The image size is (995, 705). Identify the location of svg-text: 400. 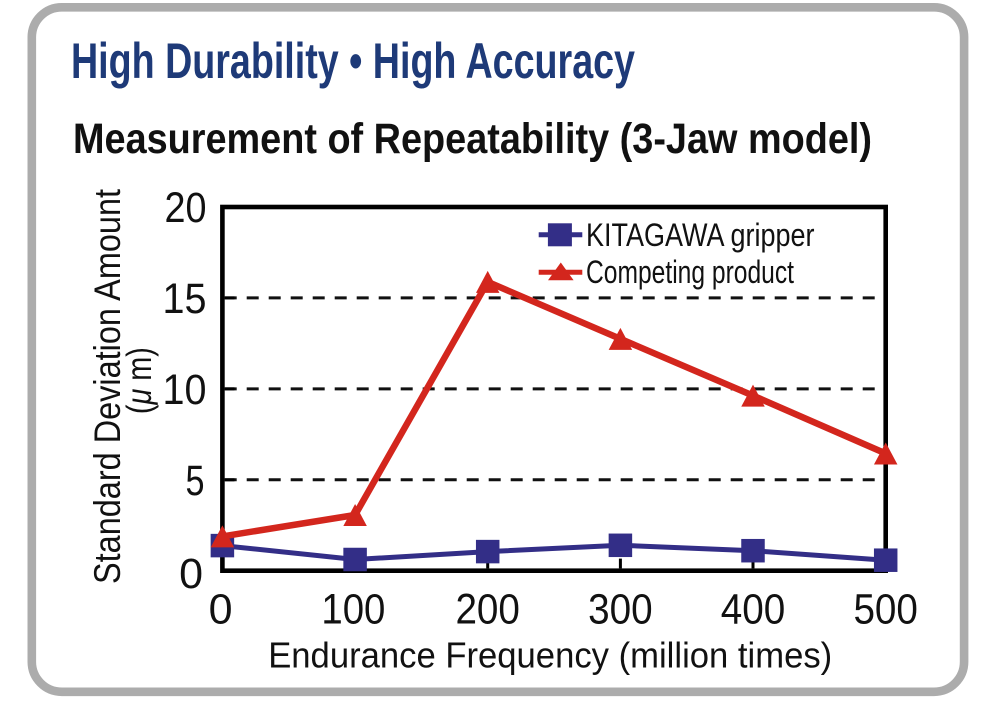
(753, 610).